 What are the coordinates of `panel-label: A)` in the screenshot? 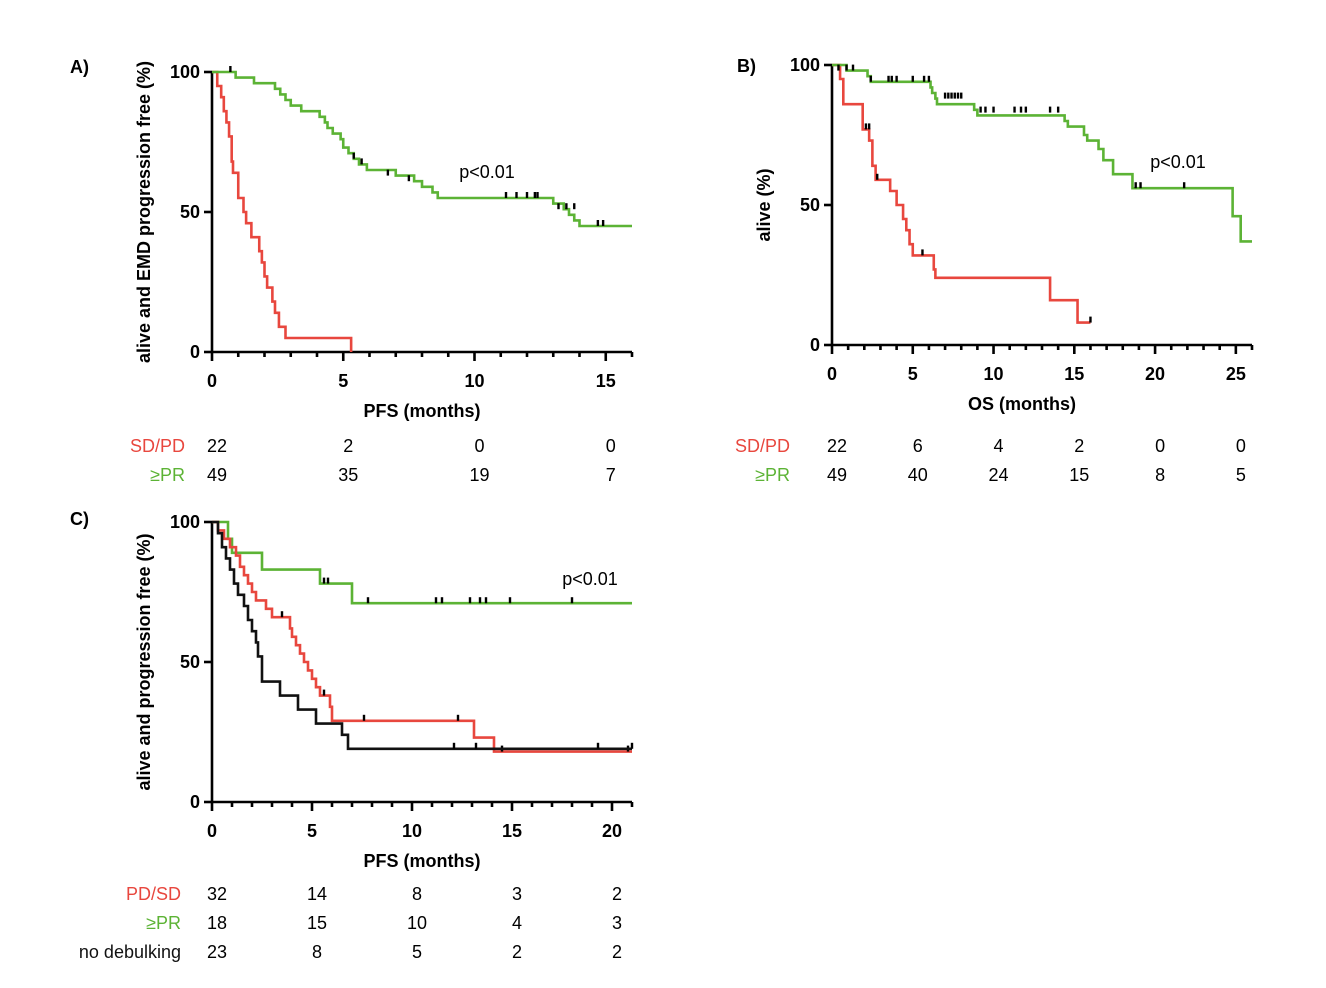 It's located at (79, 67).